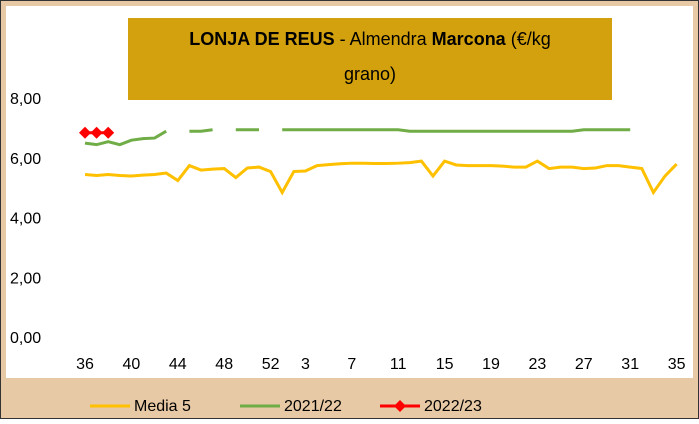 This screenshot has height=424, width=699. What do you see at coordinates (677, 364) in the screenshot?
I see `x-tick-label: 35` at bounding box center [677, 364].